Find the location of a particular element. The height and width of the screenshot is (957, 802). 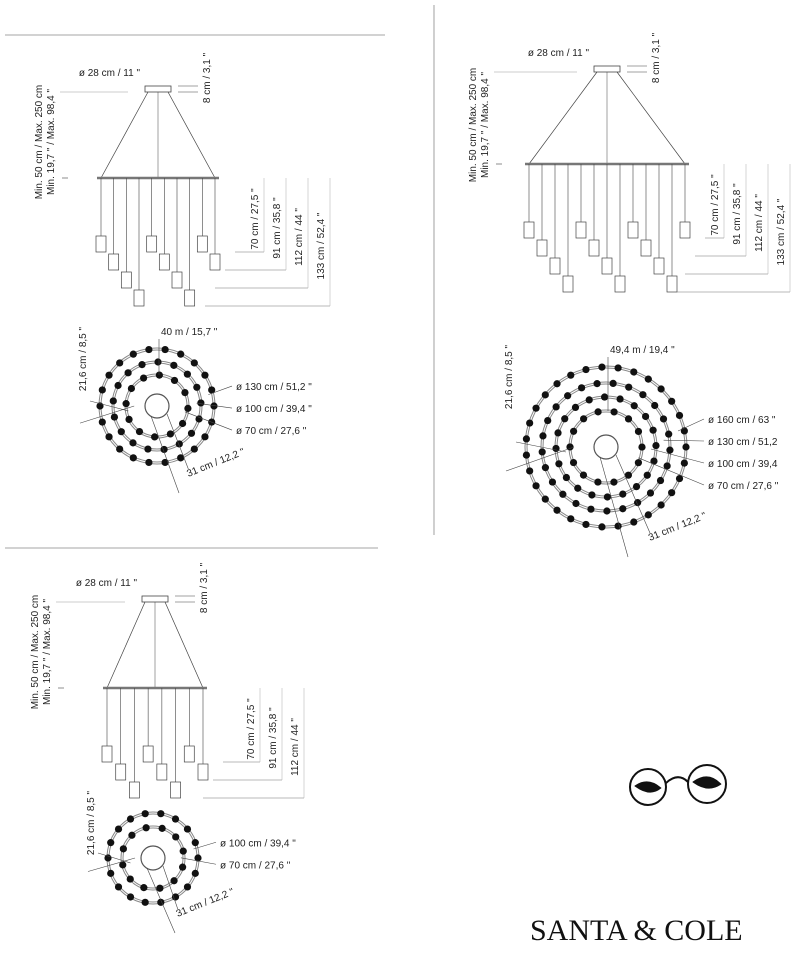

canopy-diameter: ø 28 cm / 11 " is located at coordinates (107, 583).